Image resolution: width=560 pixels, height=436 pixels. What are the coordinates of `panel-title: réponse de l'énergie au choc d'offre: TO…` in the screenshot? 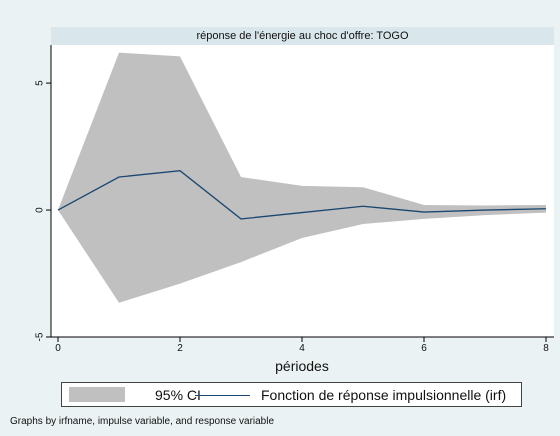 It's located at (302, 36).